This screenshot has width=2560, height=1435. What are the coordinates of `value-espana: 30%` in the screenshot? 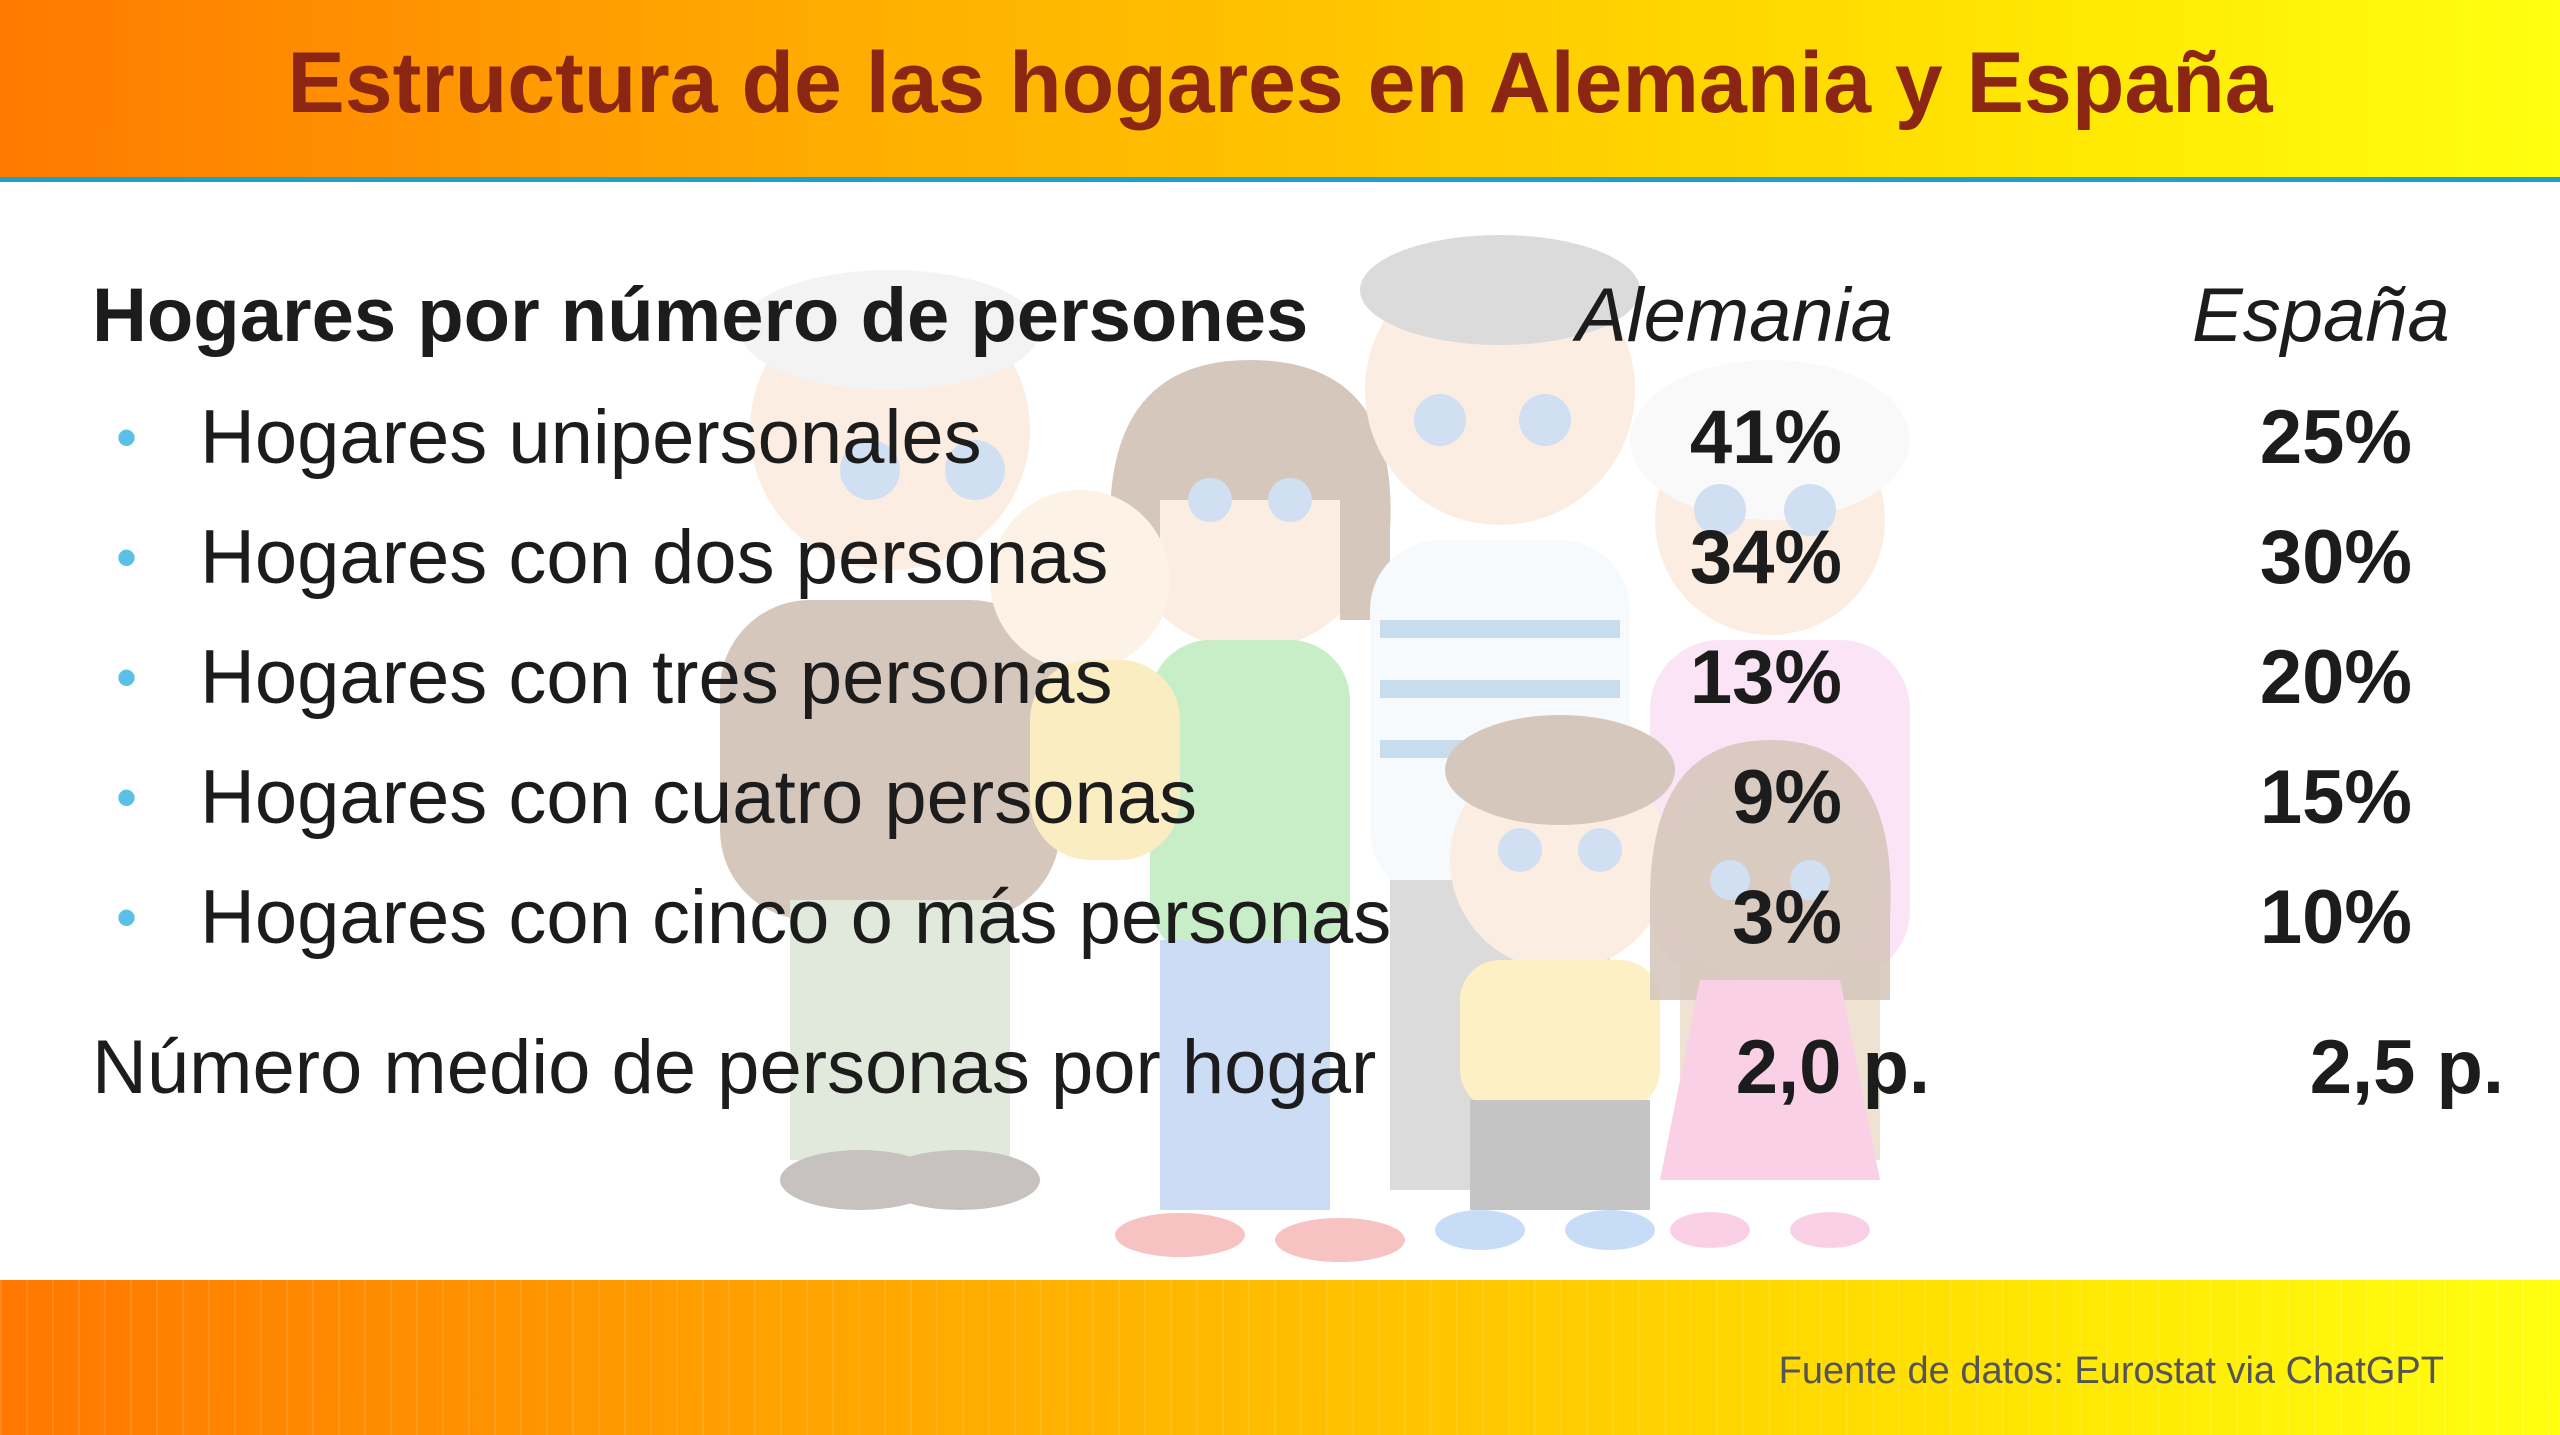 It's located at (2335, 557).